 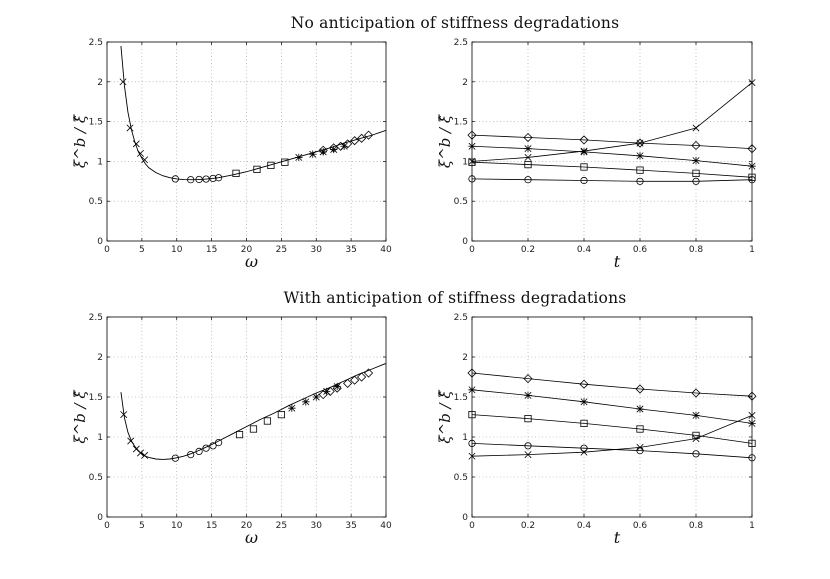 What do you see at coordinates (584, 526) in the screenshot?
I see `x-tick-label: 0.4` at bounding box center [584, 526].